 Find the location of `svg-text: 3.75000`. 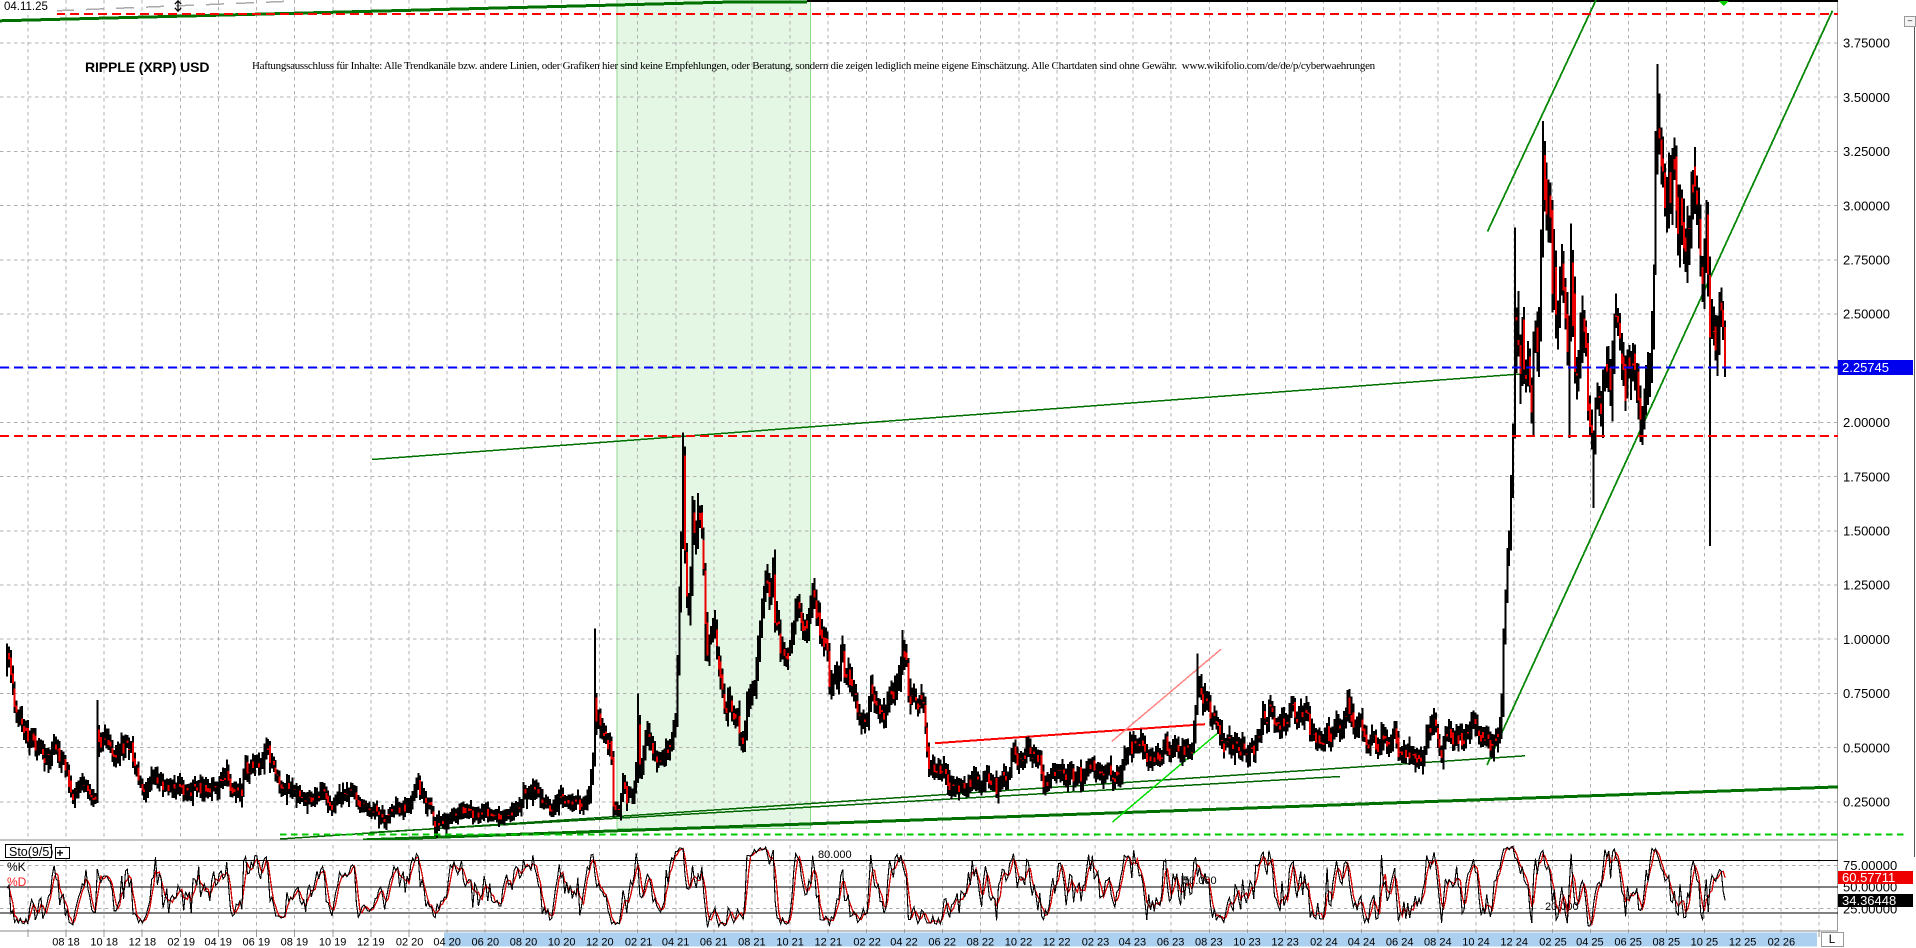

svg-text: 3.75000 is located at coordinates (1866, 43).